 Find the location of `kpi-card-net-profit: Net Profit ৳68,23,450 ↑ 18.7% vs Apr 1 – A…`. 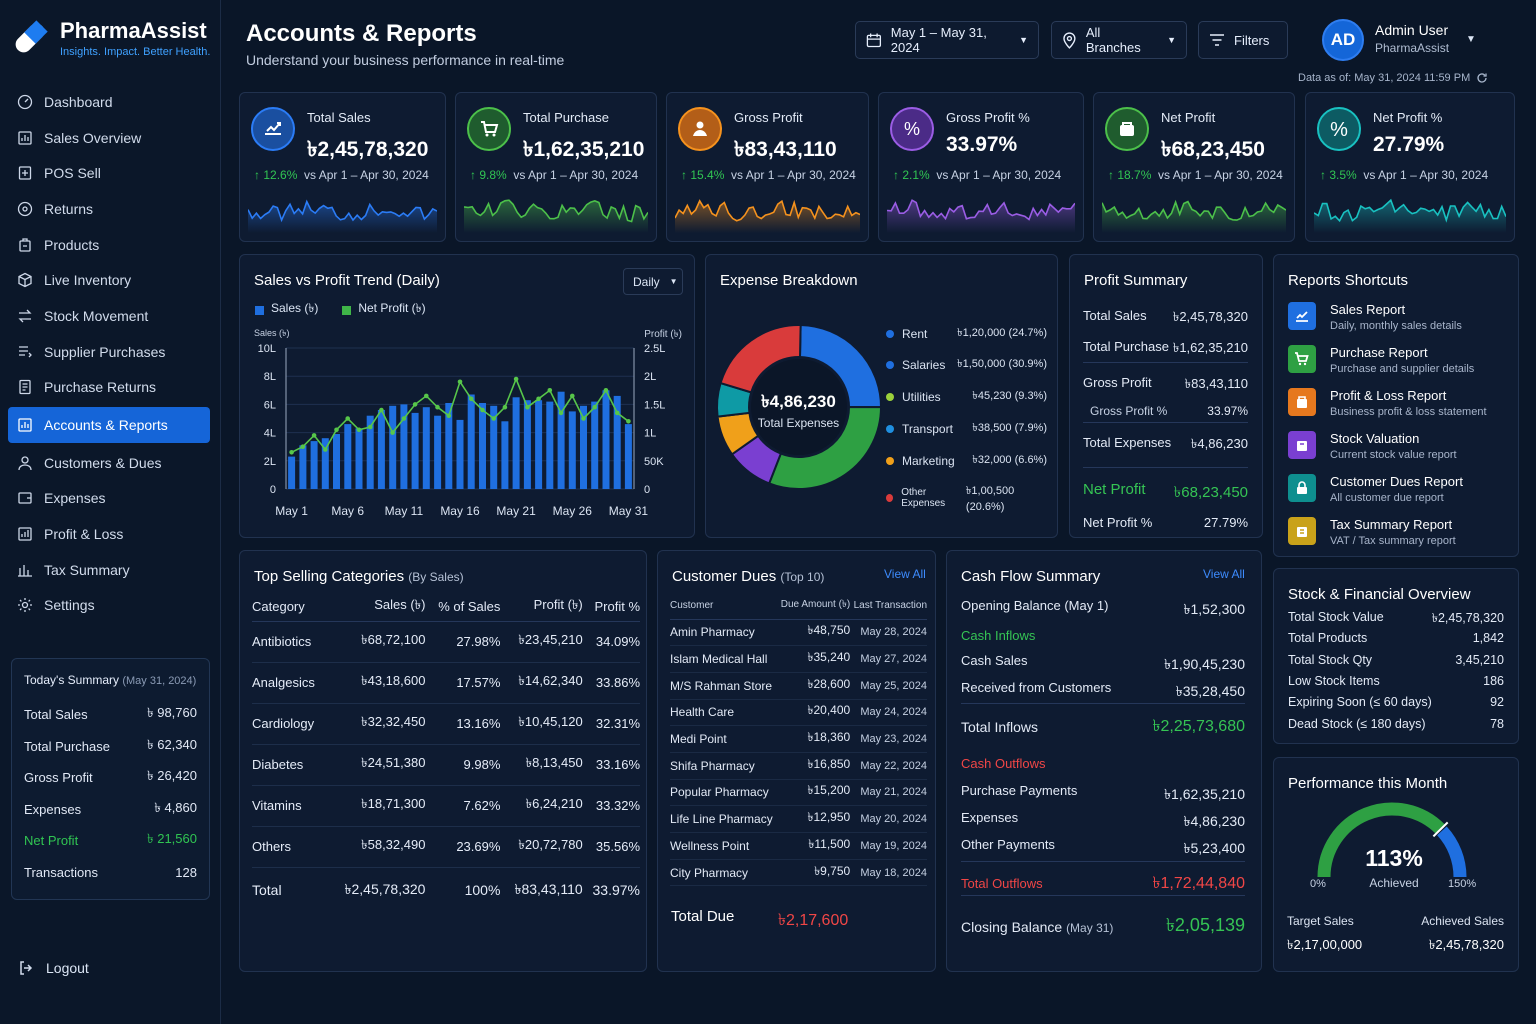

kpi-card-net-profit: Net Profit ৳68,23,450 ↑ 18.7% vs Apr 1 – A… is located at coordinates (1194, 167).